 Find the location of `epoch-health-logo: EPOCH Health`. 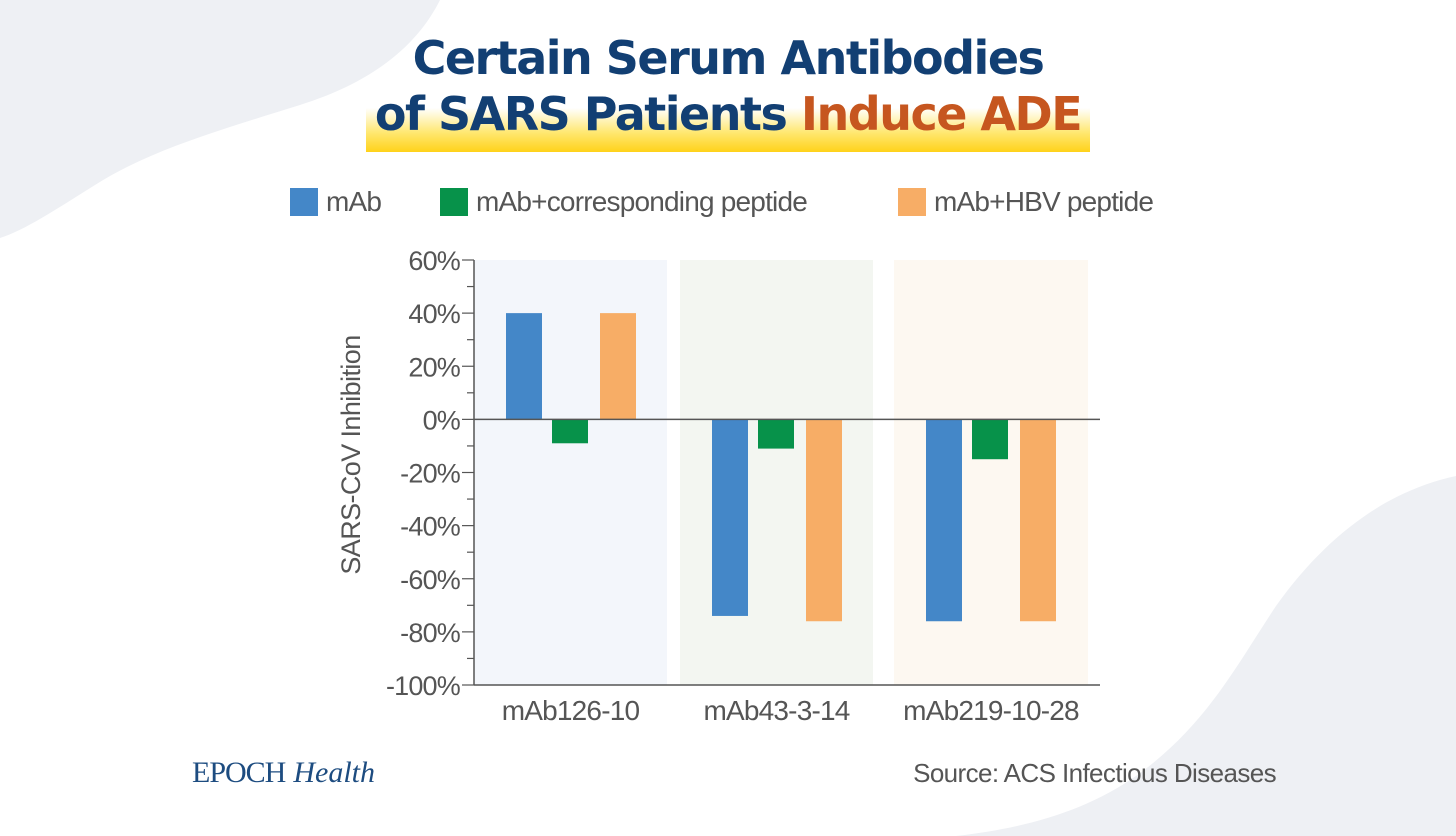

epoch-health-logo: EPOCH Health is located at coordinates (283, 773).